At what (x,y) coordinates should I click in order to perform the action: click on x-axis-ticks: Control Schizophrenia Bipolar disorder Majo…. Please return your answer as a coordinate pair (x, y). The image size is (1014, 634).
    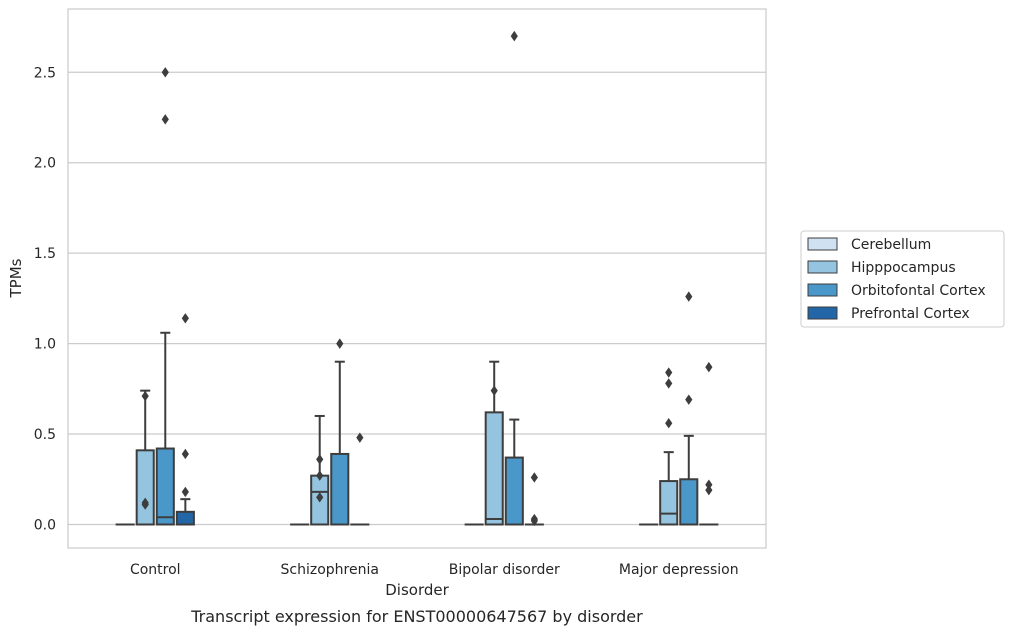
    Looking at the image, I should click on (434, 570).